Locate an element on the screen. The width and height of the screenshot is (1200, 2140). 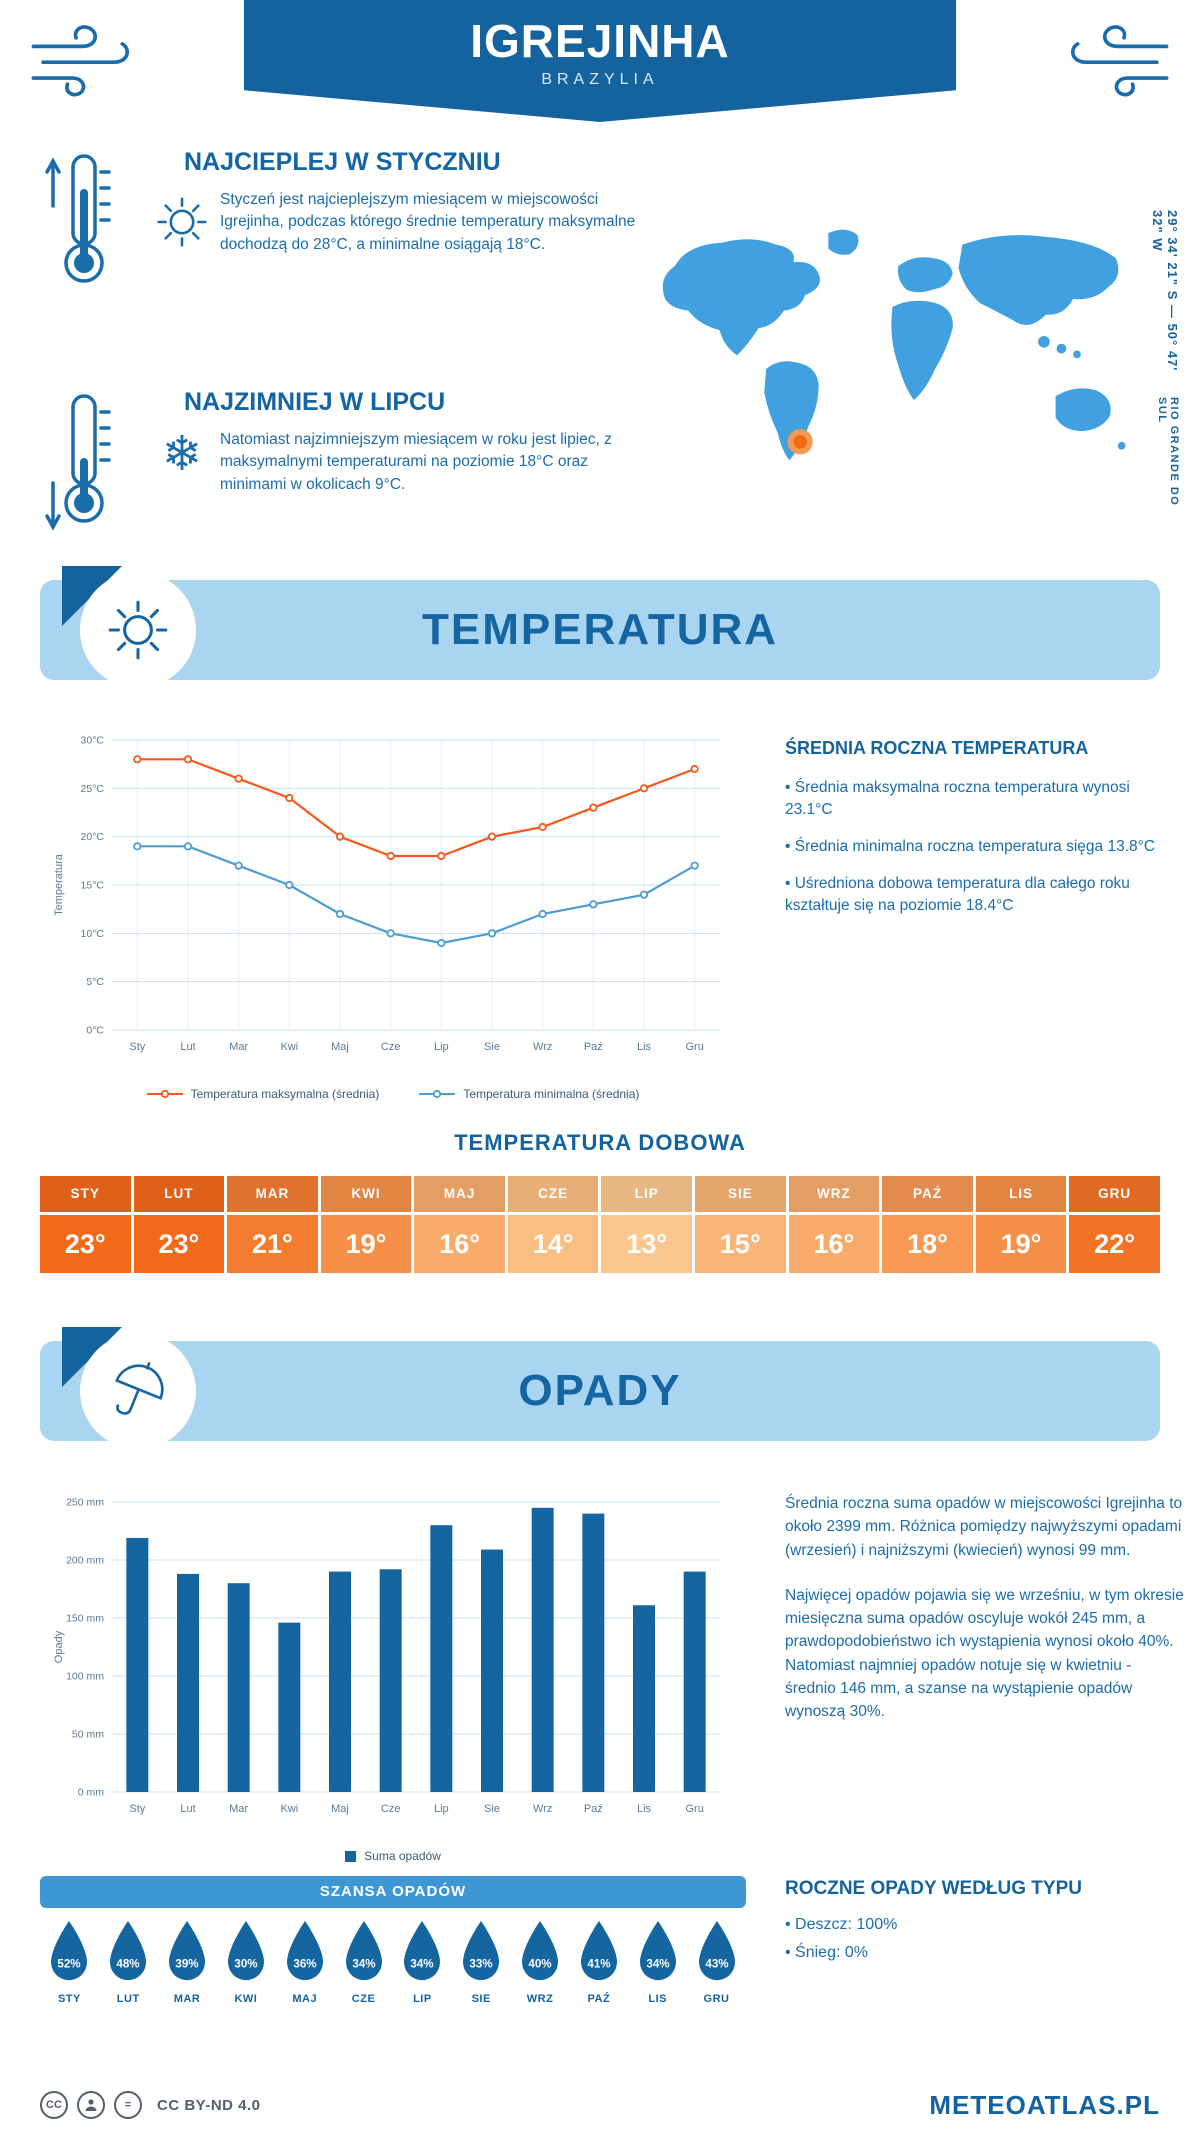
svg-text: 10°C is located at coordinates (93, 934).